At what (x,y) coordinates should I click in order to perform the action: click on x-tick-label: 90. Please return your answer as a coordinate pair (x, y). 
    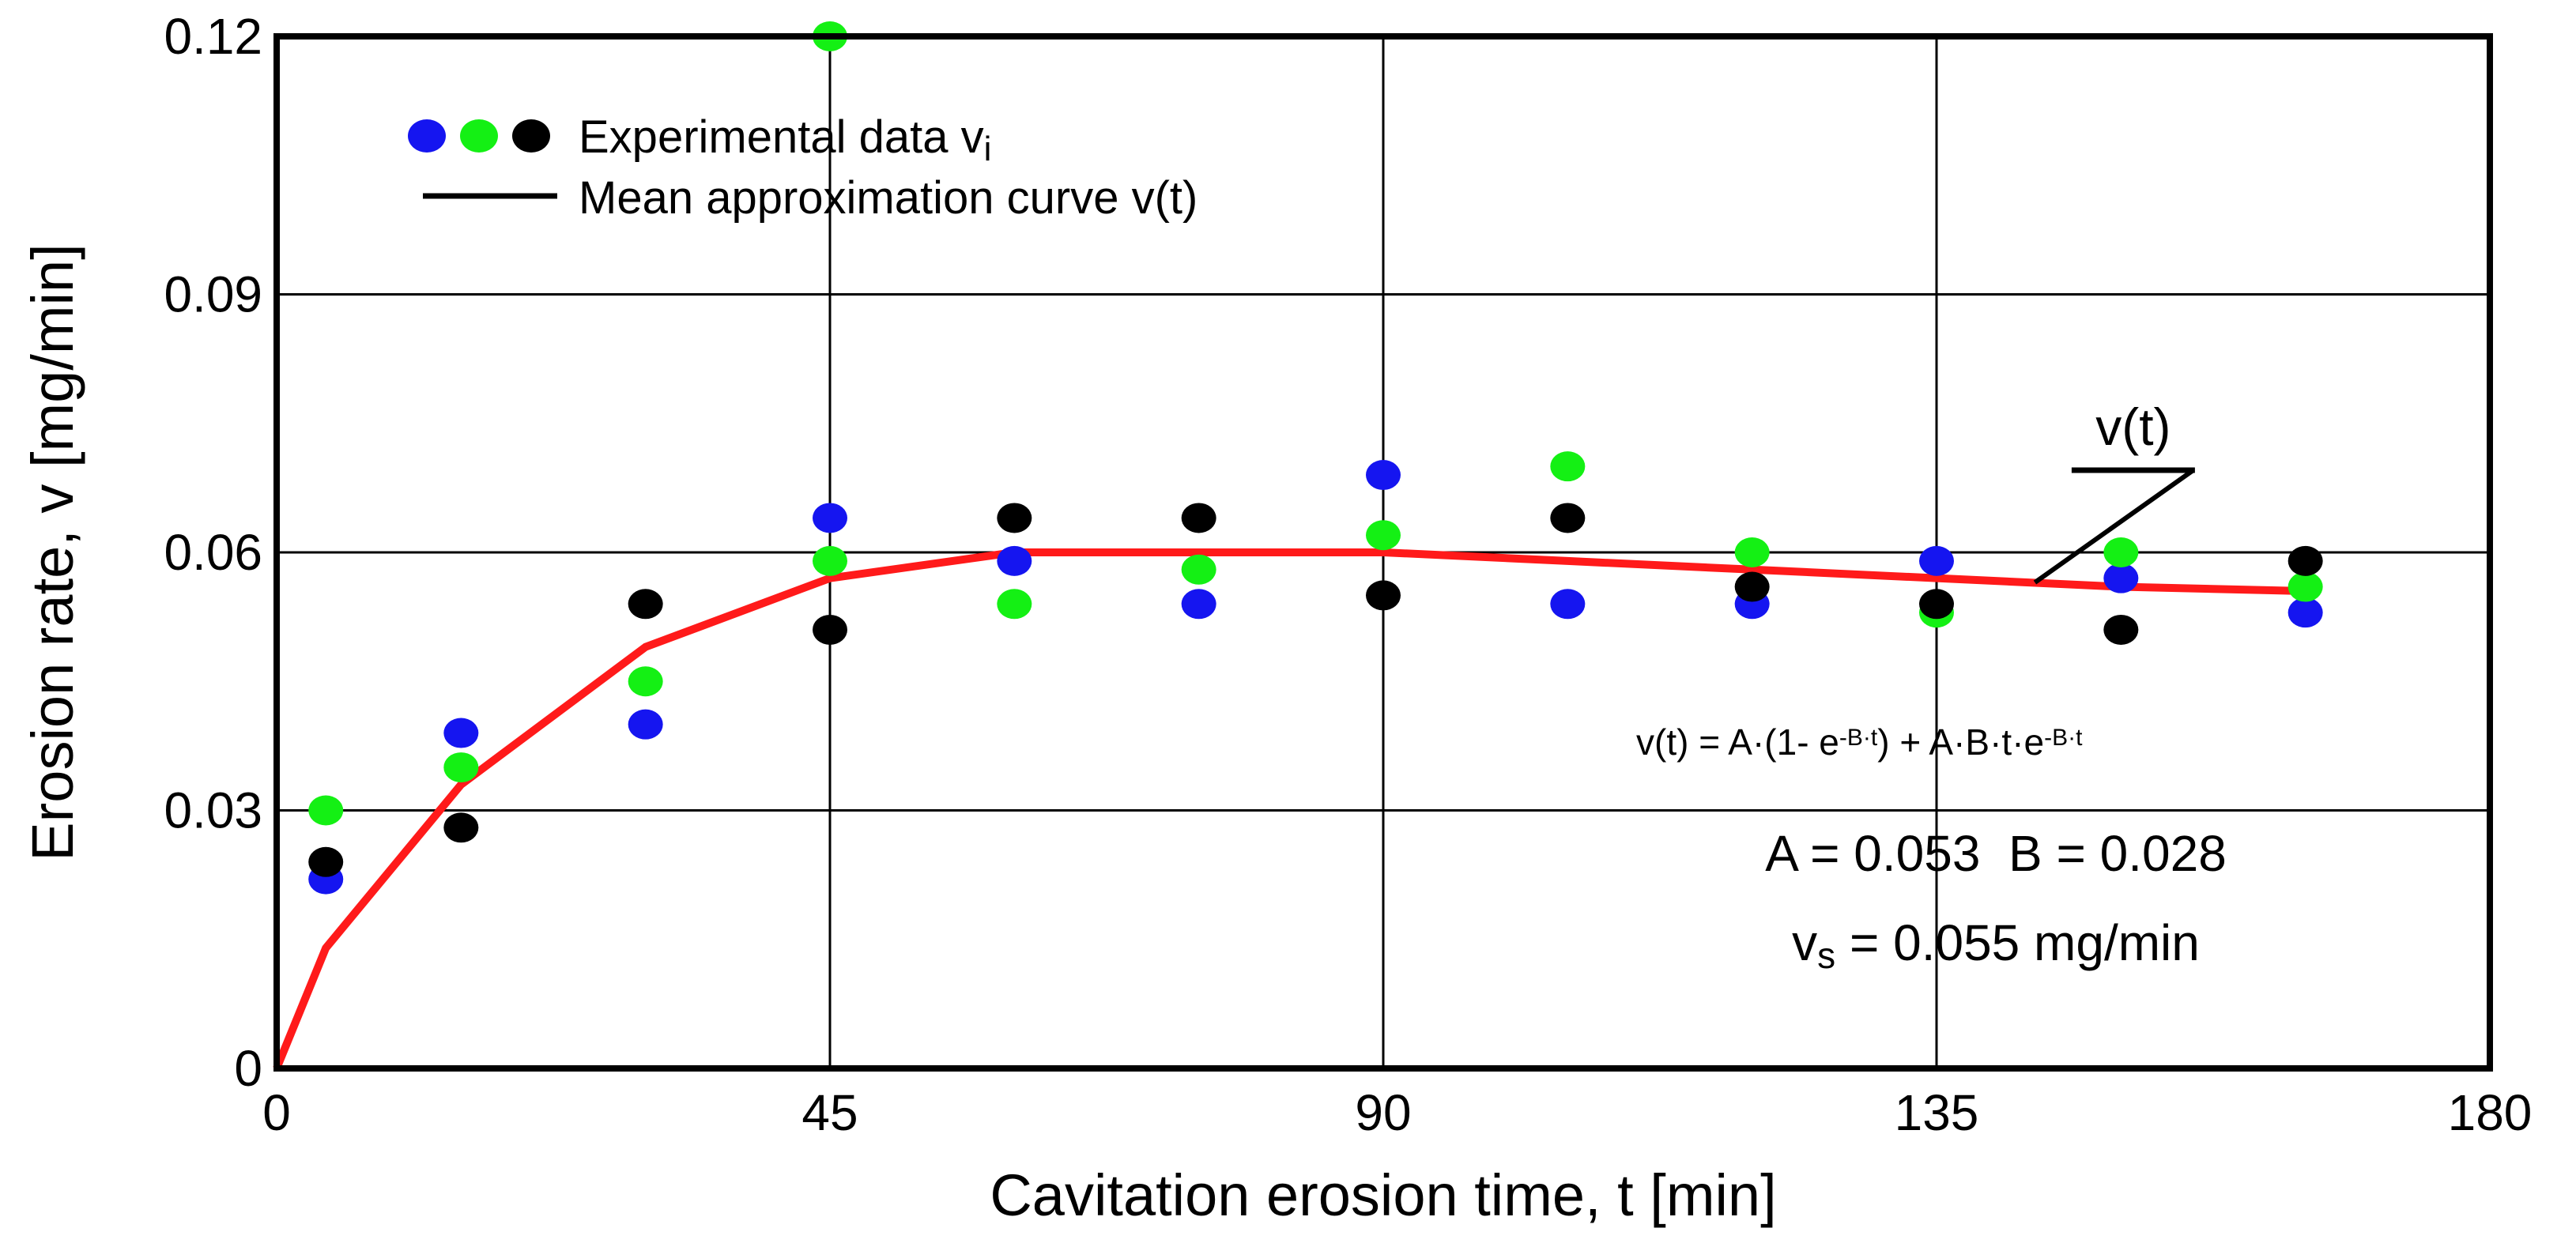
    Looking at the image, I should click on (1383, 1112).